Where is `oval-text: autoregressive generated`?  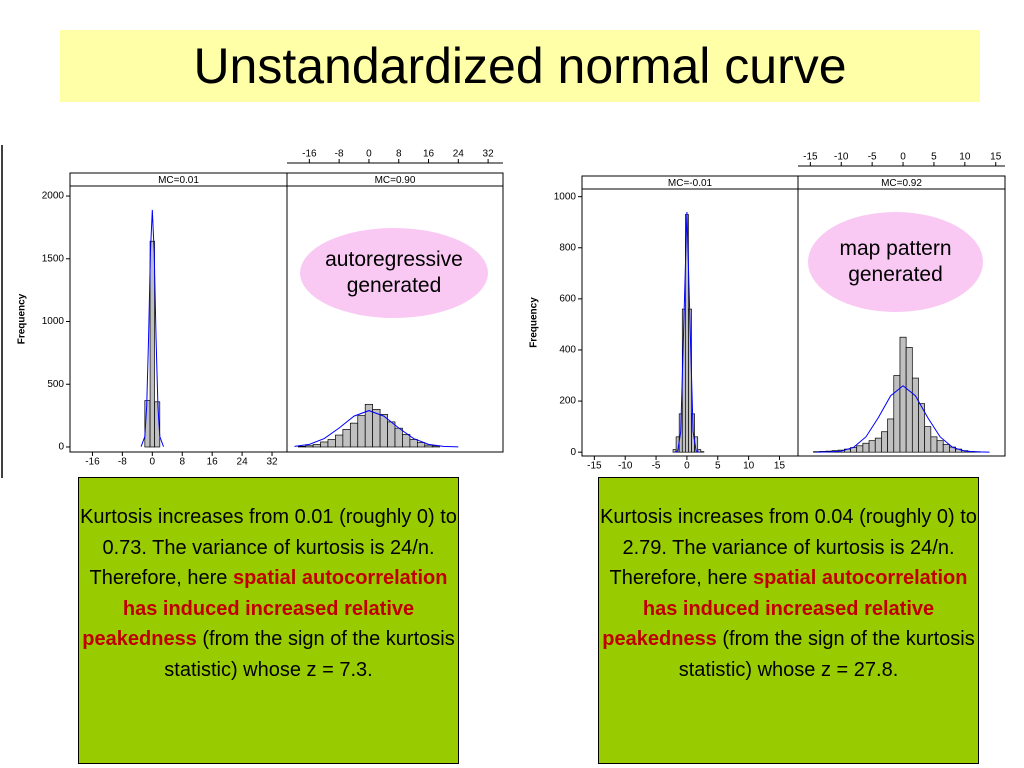 oval-text: autoregressive generated is located at coordinates (394, 272).